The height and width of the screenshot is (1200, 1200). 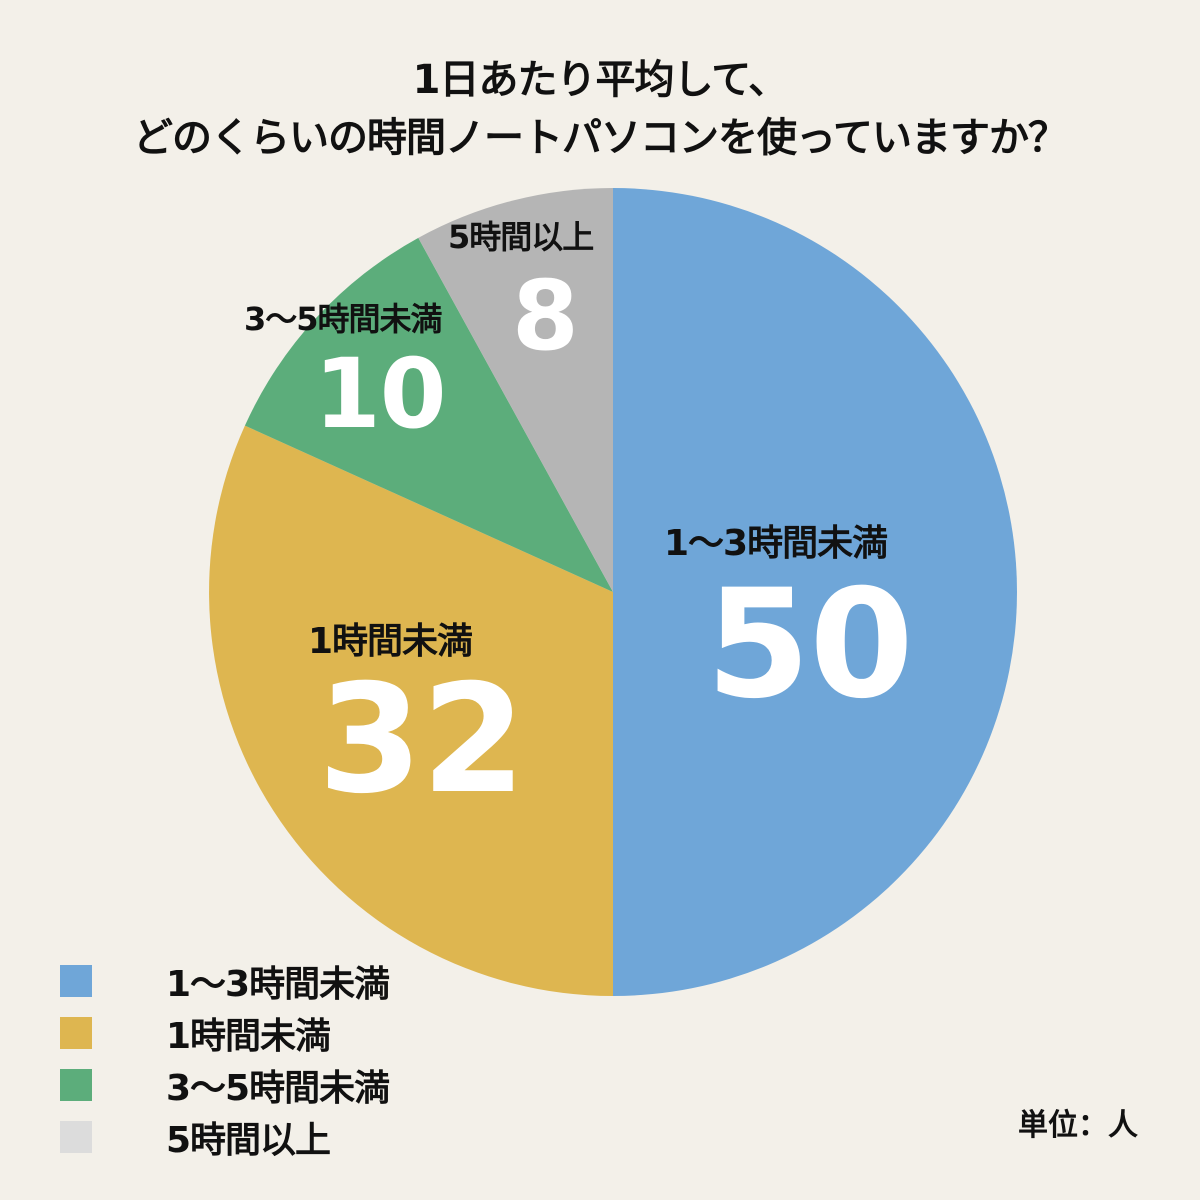 What do you see at coordinates (248, 1036) in the screenshot?
I see `legend-label: 1時間未満` at bounding box center [248, 1036].